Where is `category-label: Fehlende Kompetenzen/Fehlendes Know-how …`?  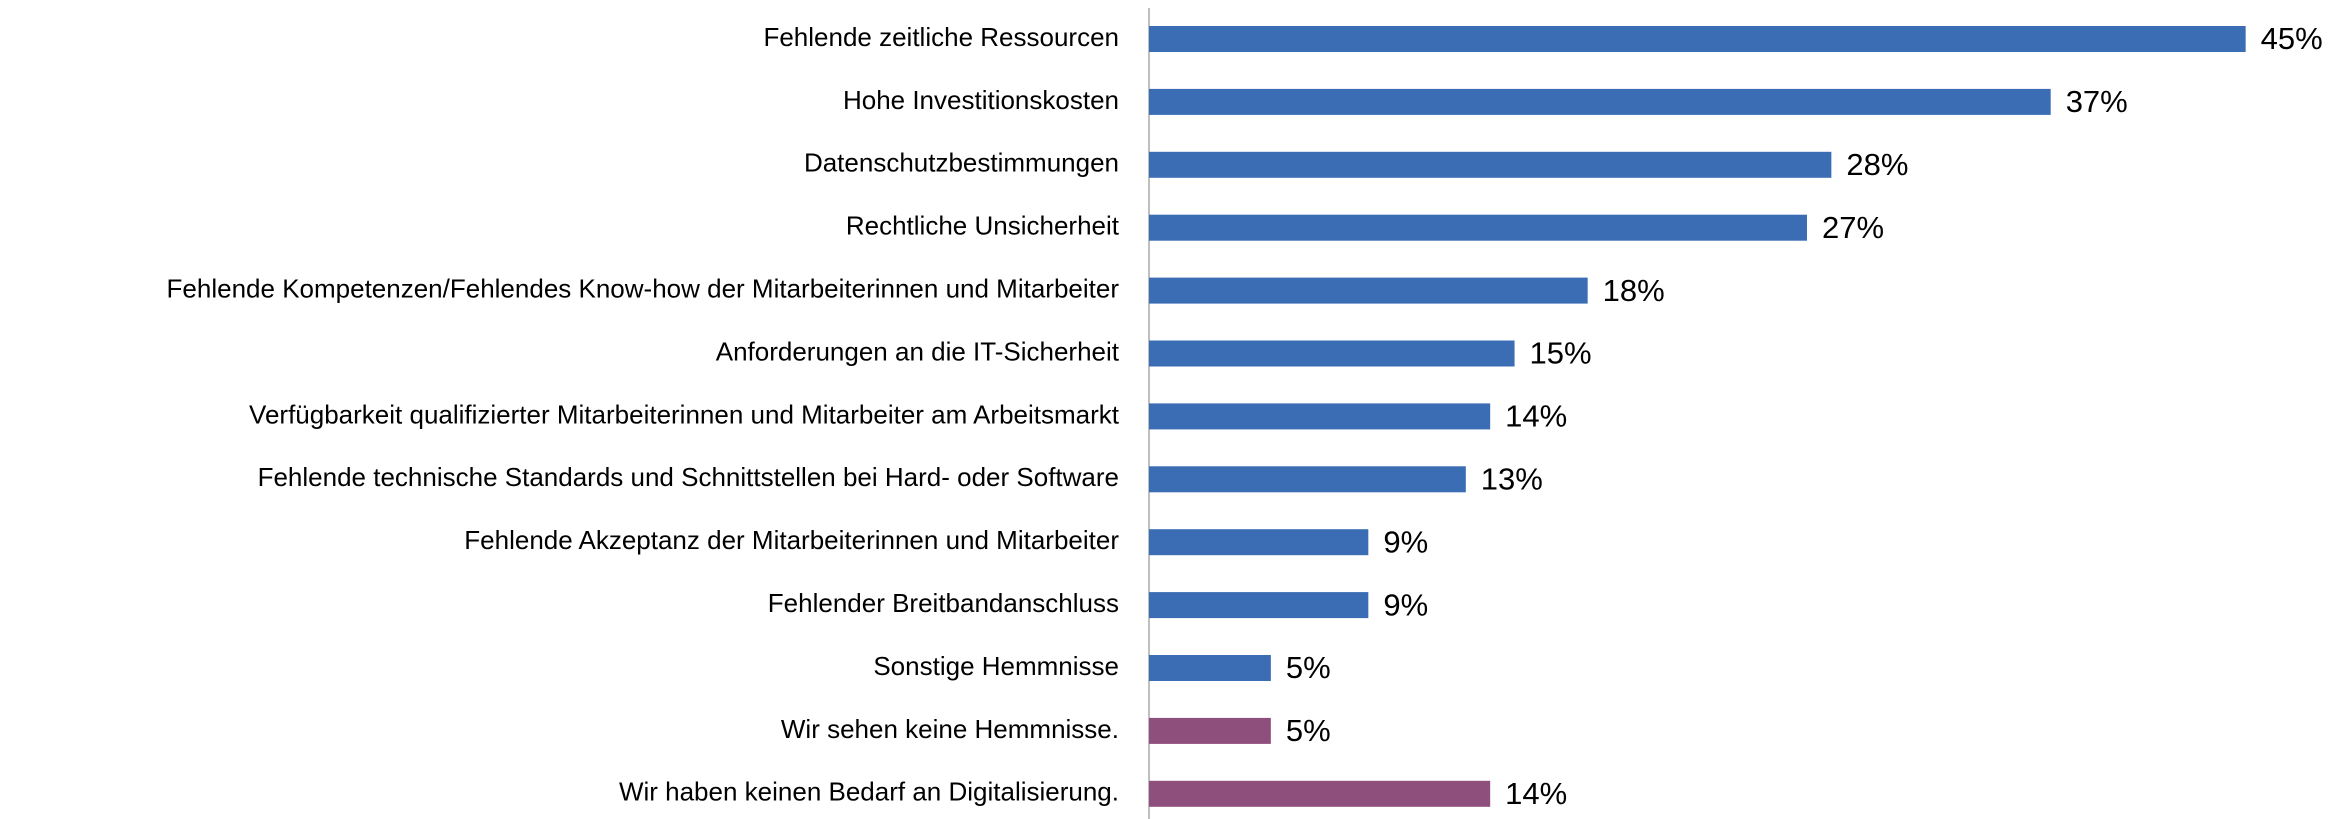 category-label: Fehlende Kompetenzen/Fehlendes Know-how … is located at coordinates (643, 288).